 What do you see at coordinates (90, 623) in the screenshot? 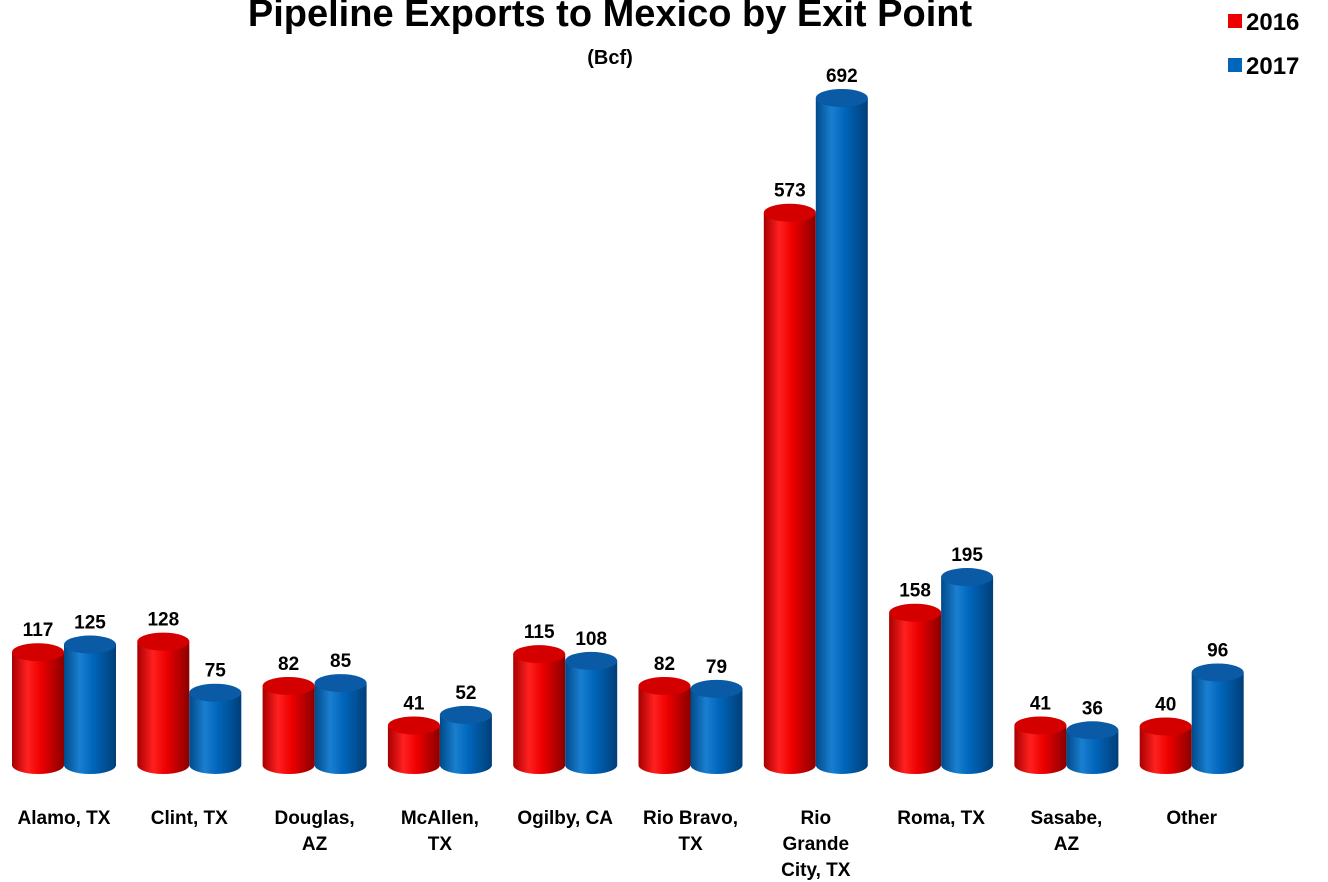
I see `value-label-2017-0: 125` at bounding box center [90, 623].